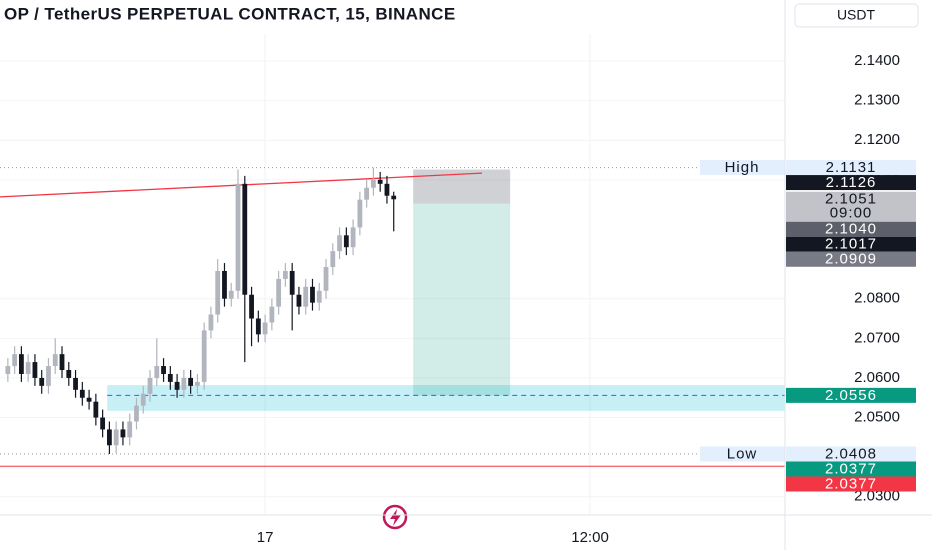 The image size is (932, 550). I want to click on price-label: 2.1131, so click(851, 167).